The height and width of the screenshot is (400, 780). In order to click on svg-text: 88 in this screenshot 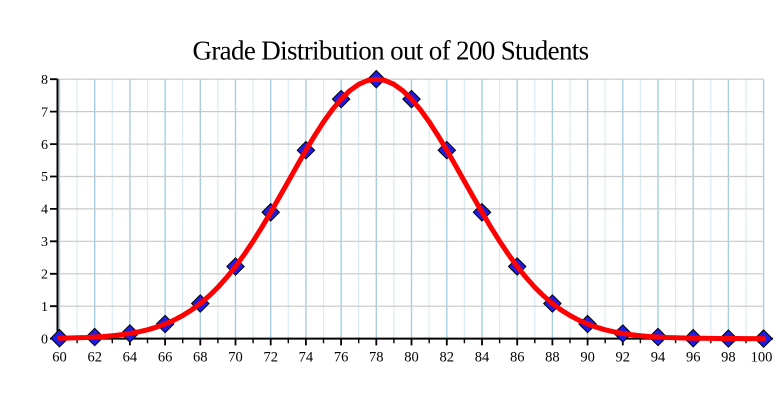, I will do `click(552, 357)`.